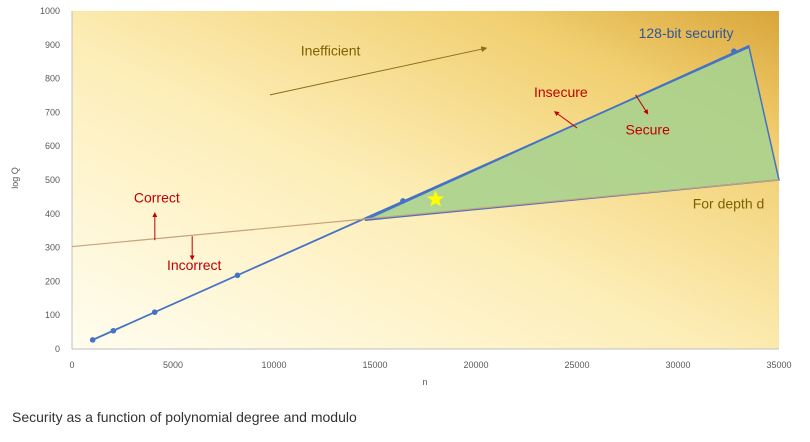  I want to click on y-tick-label: 900, so click(52, 45).